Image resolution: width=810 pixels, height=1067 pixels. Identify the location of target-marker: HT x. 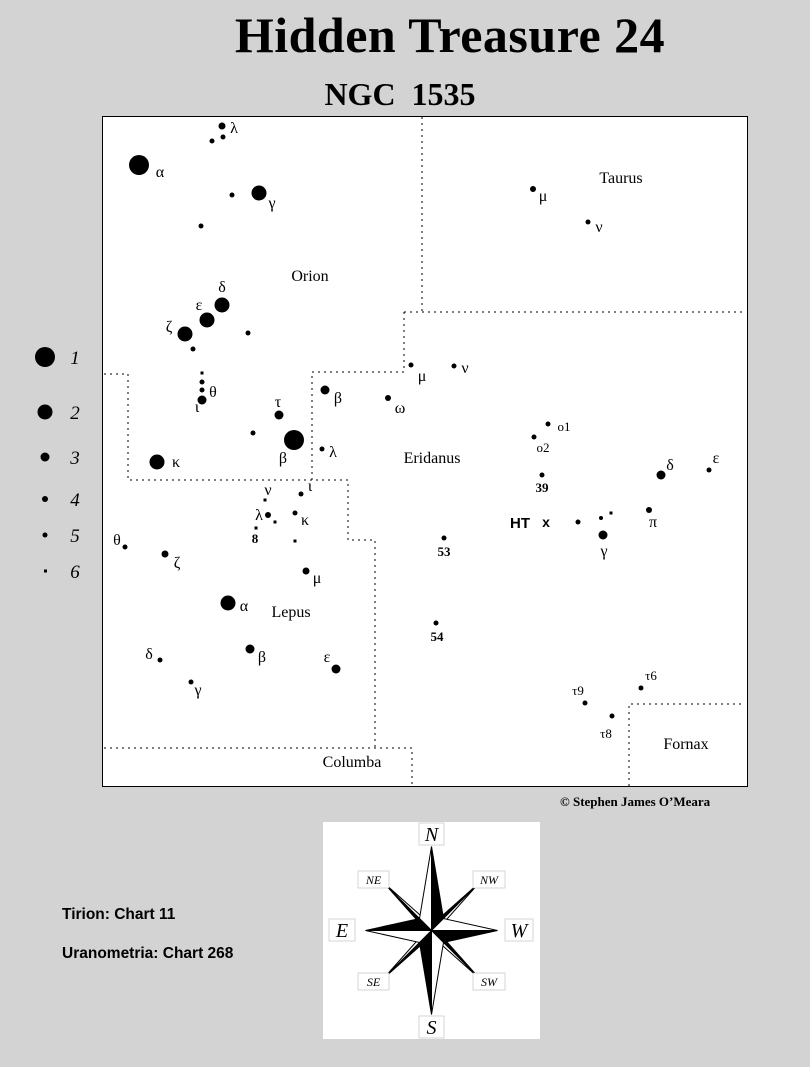
(530, 523).